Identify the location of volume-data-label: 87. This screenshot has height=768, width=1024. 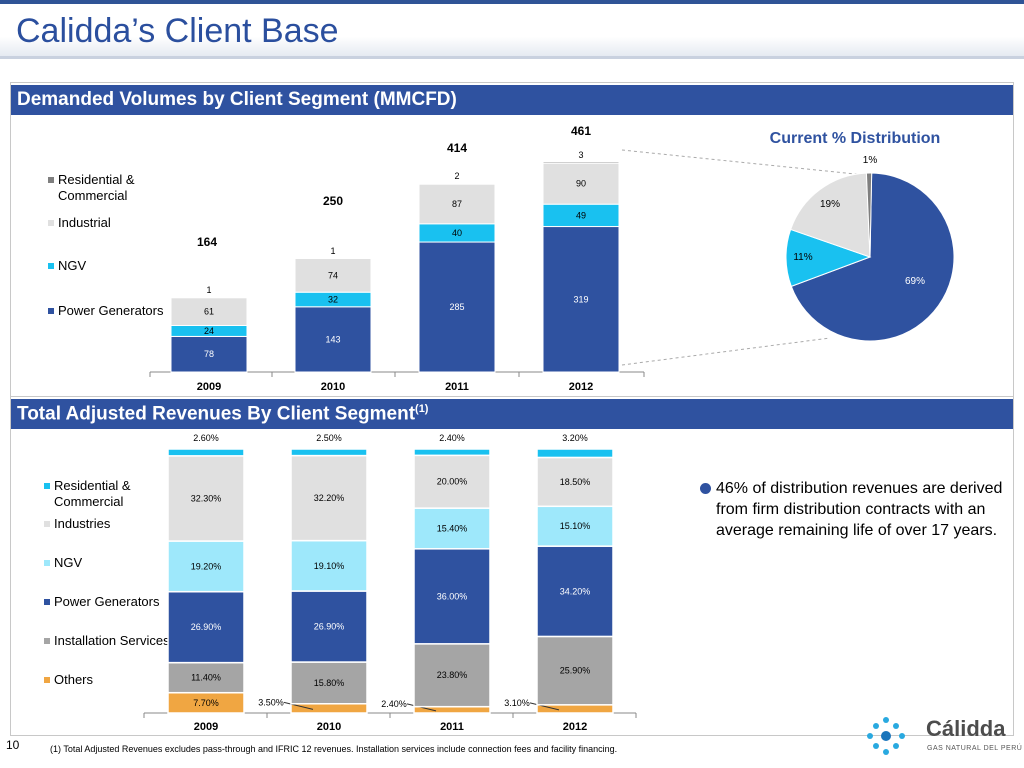
(457, 204).